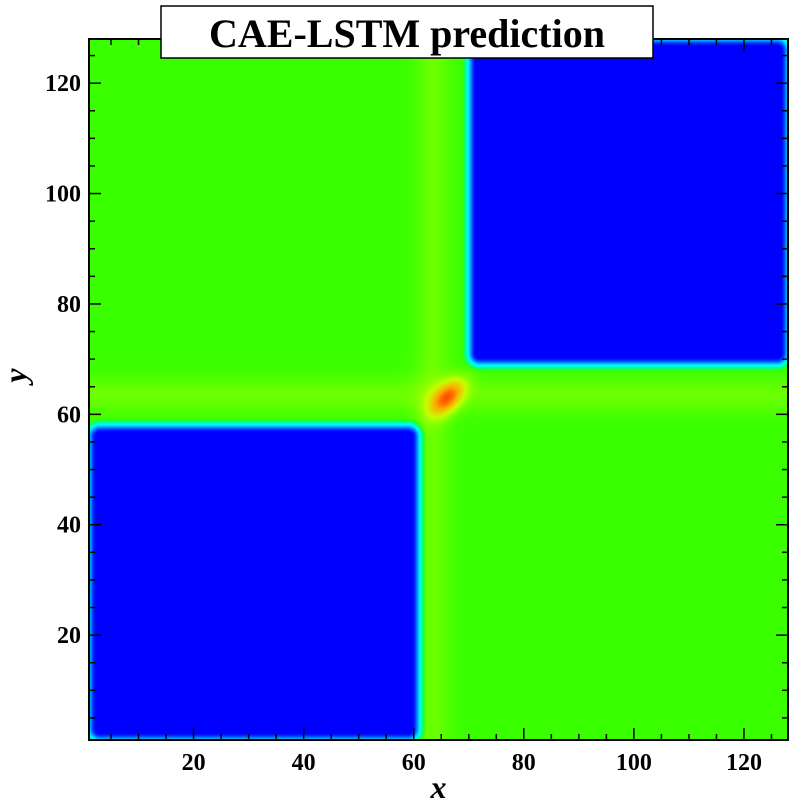 The height and width of the screenshot is (809, 804). I want to click on x-tick-label: 20, so click(194, 763).